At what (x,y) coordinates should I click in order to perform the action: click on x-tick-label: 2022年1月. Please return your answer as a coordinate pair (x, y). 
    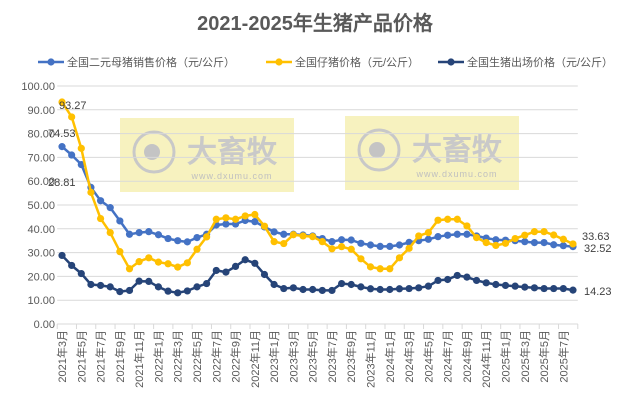
    Looking at the image, I should click on (158, 356).